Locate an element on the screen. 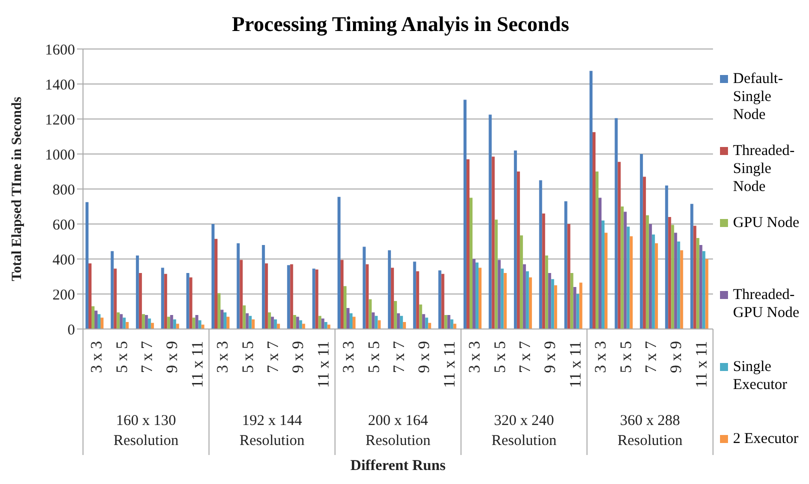 The height and width of the screenshot is (484, 809). text: 320 x 240 Resolution is located at coordinates (524, 431).